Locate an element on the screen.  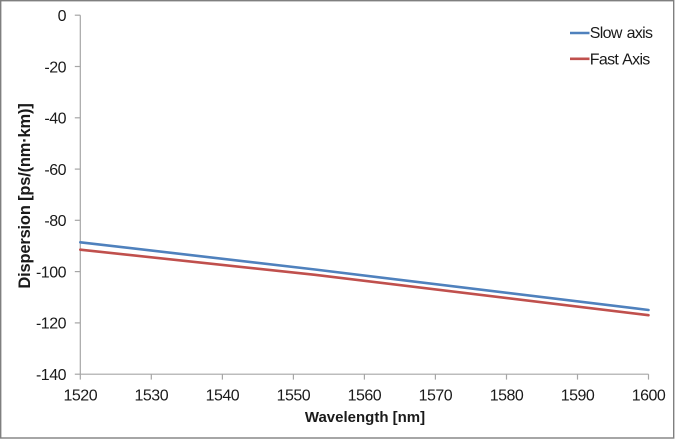
svg-text: Slow axis is located at coordinates (621, 33).